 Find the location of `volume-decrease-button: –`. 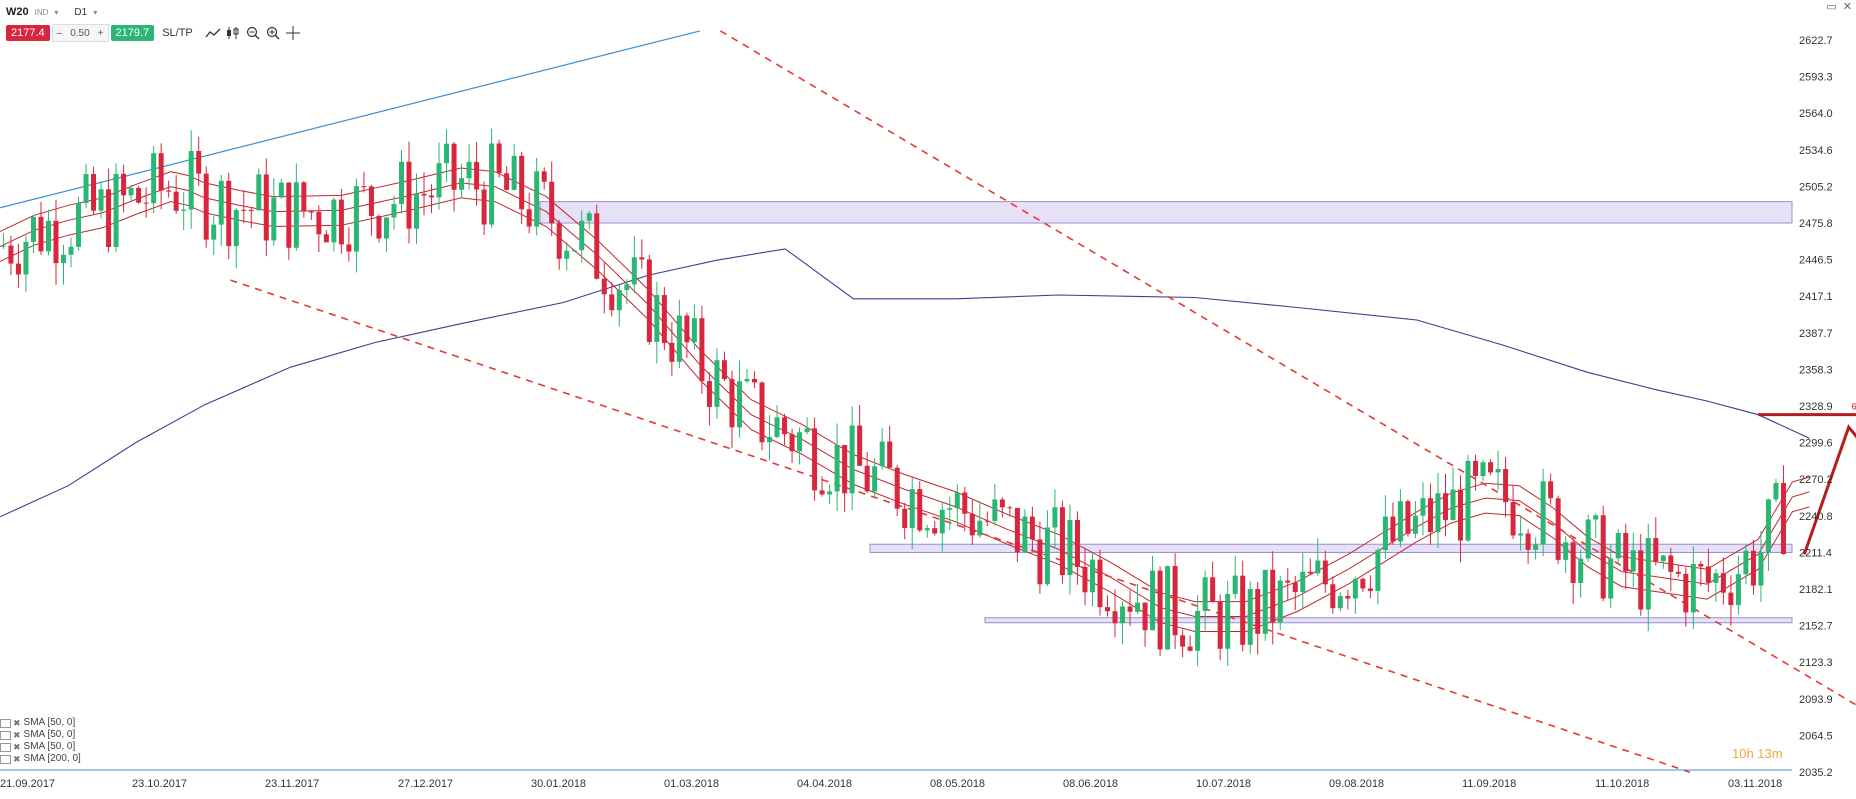

volume-decrease-button: – is located at coordinates (59, 33).